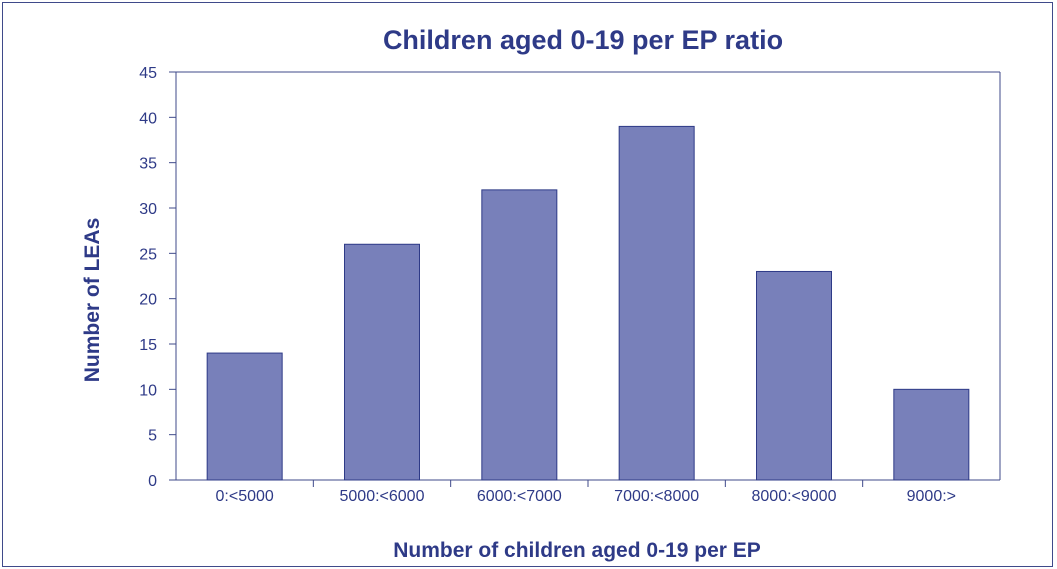  Describe the element at coordinates (148, 118) in the screenshot. I see `y-tick-label: 40` at that location.